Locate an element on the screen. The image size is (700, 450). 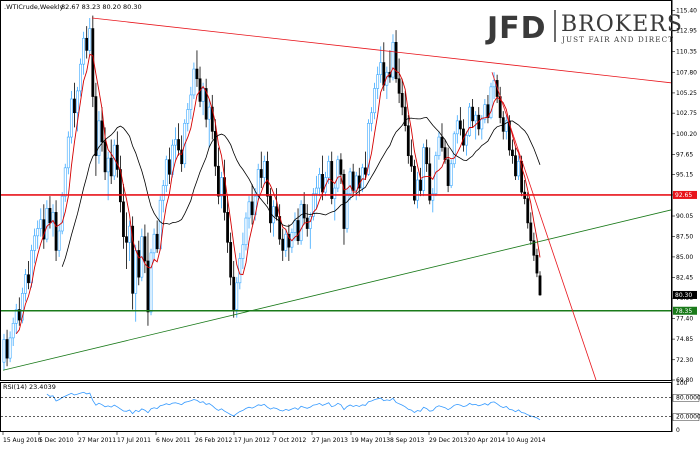
time-tick-label: 5 Dec 2010 is located at coordinates (56, 440).